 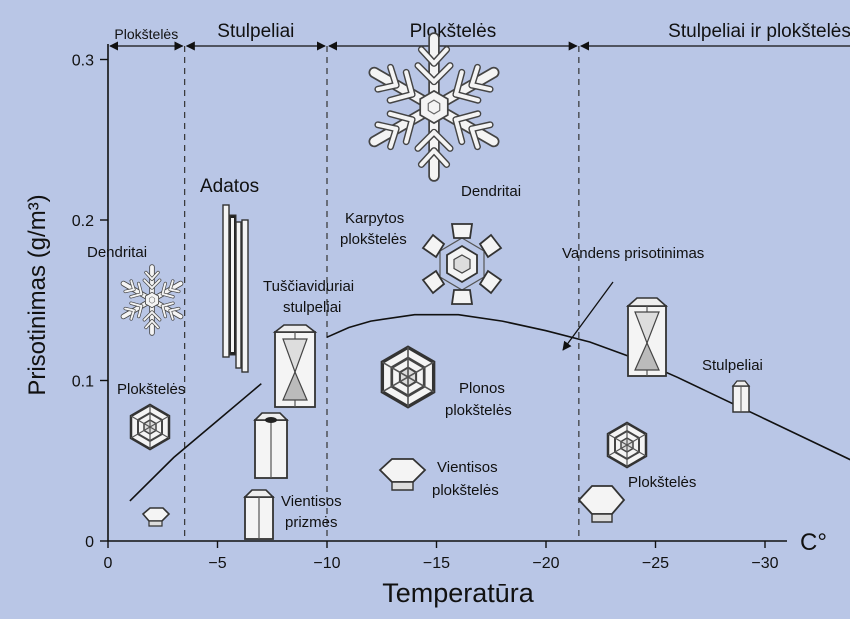 I want to click on label-vientisos-prizmes-2: prizmės, so click(x=311, y=522).